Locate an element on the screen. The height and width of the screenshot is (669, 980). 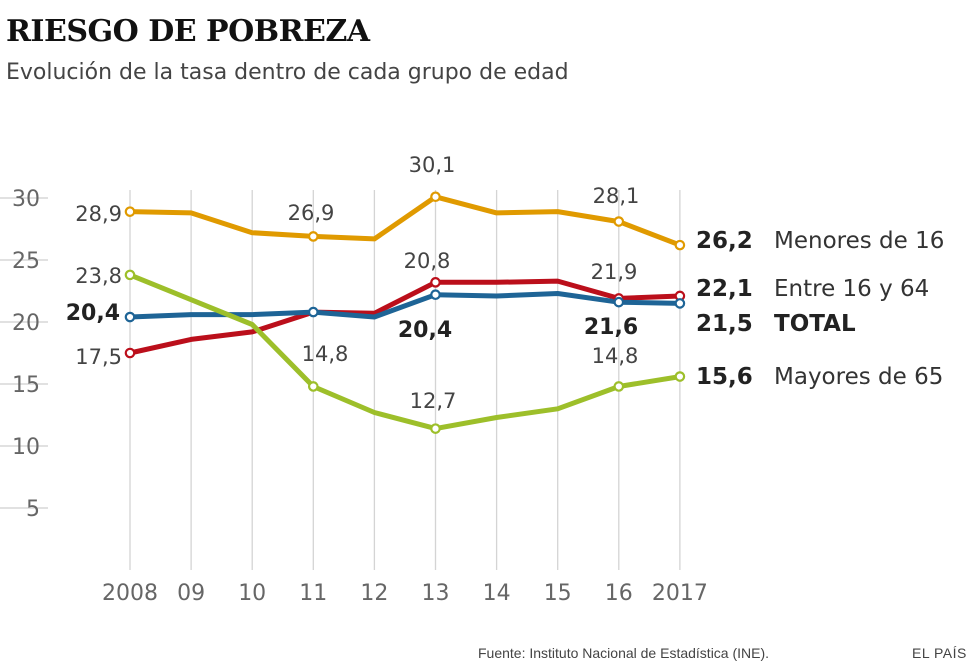
x-tick-label-16: 16 is located at coordinates (619, 593).